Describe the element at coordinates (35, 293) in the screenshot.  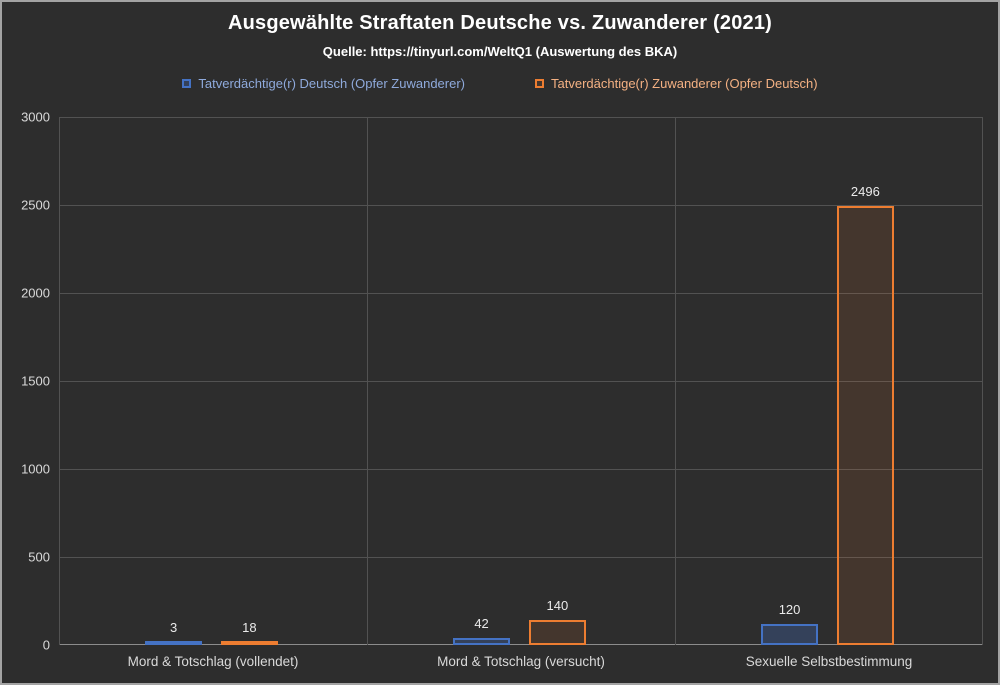
I see `y-axis-tick-label: 2000` at that location.